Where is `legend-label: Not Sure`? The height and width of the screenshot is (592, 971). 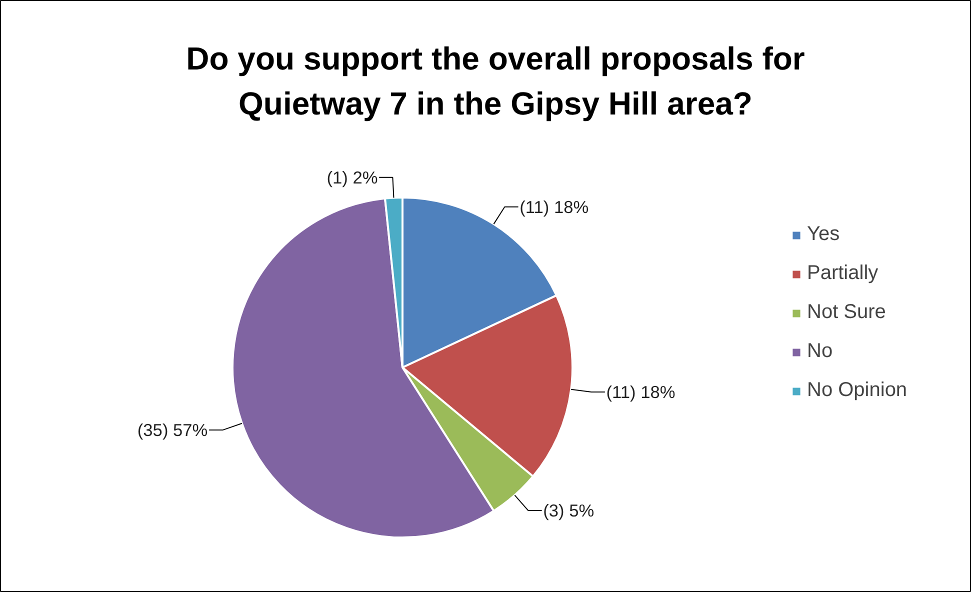
legend-label: Not Sure is located at coordinates (846, 312).